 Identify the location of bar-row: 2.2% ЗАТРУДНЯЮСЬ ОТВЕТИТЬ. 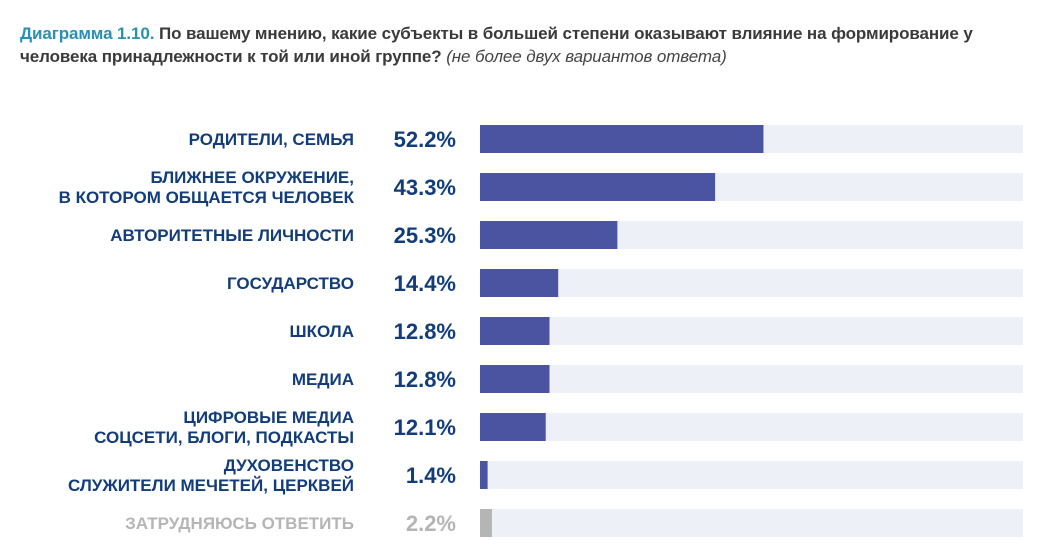
(574, 523).